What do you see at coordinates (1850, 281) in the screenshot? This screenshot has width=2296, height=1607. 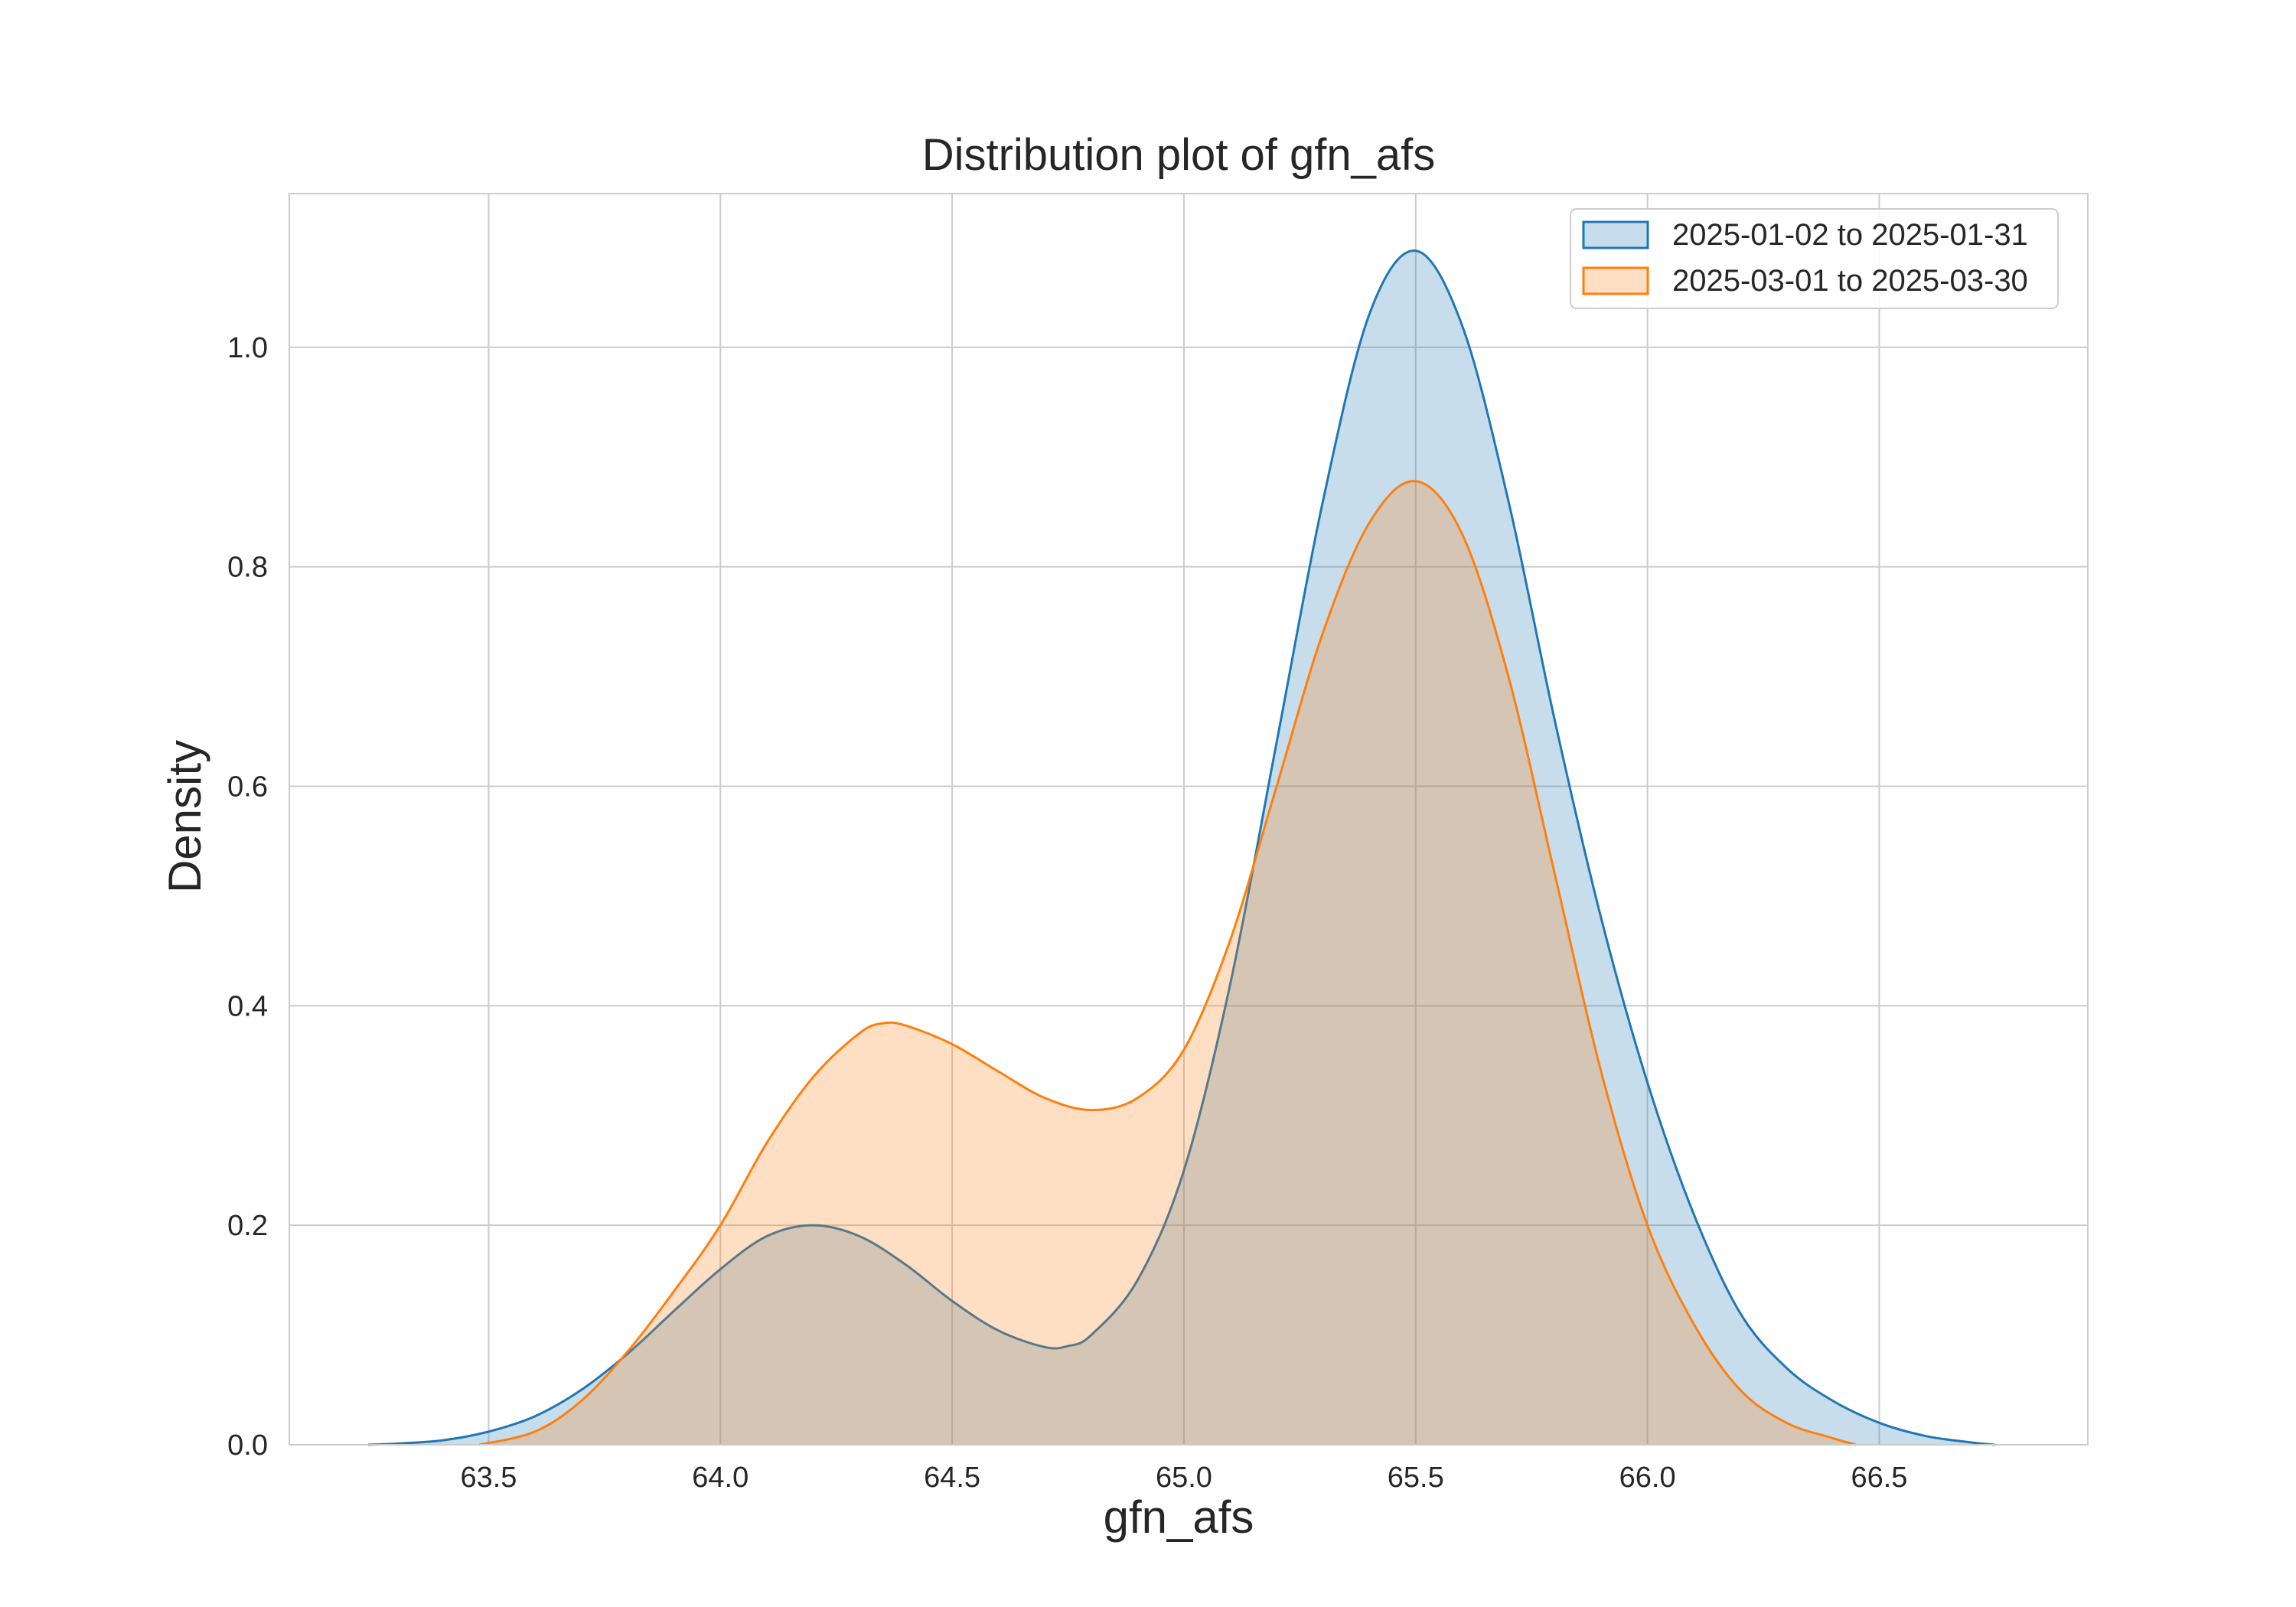 I see `legend-label-series-2: 2025-03-01 to 2025-03-30` at bounding box center [1850, 281].